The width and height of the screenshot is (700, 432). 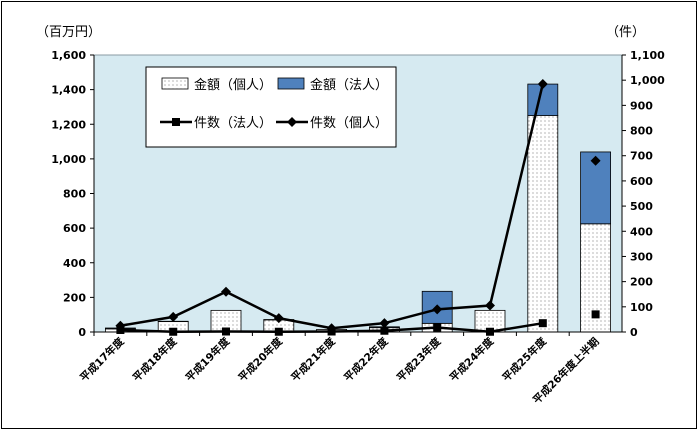 I want to click on right-axis-tick-label: 500, so click(x=641, y=206).